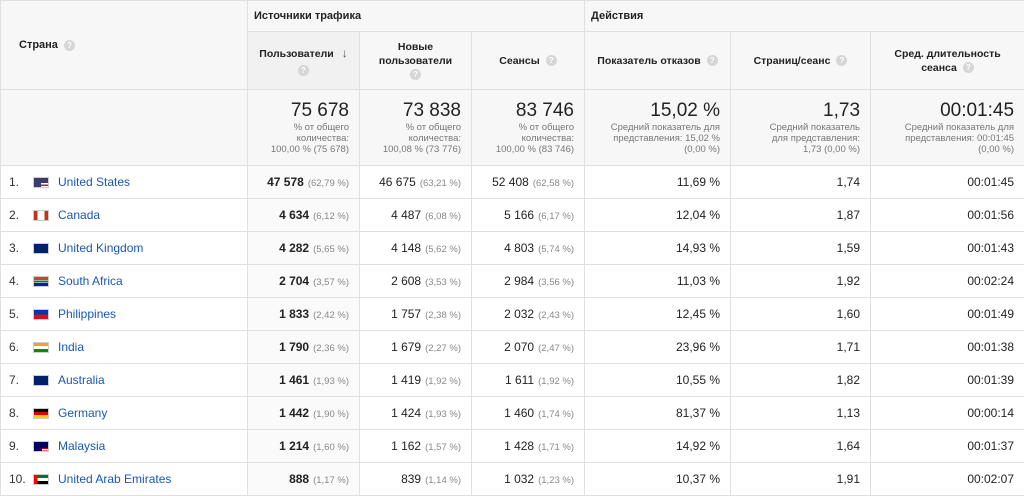 This screenshot has width=1024, height=496. What do you see at coordinates (848, 446) in the screenshot?
I see `pages-value: 1,64` at bounding box center [848, 446].